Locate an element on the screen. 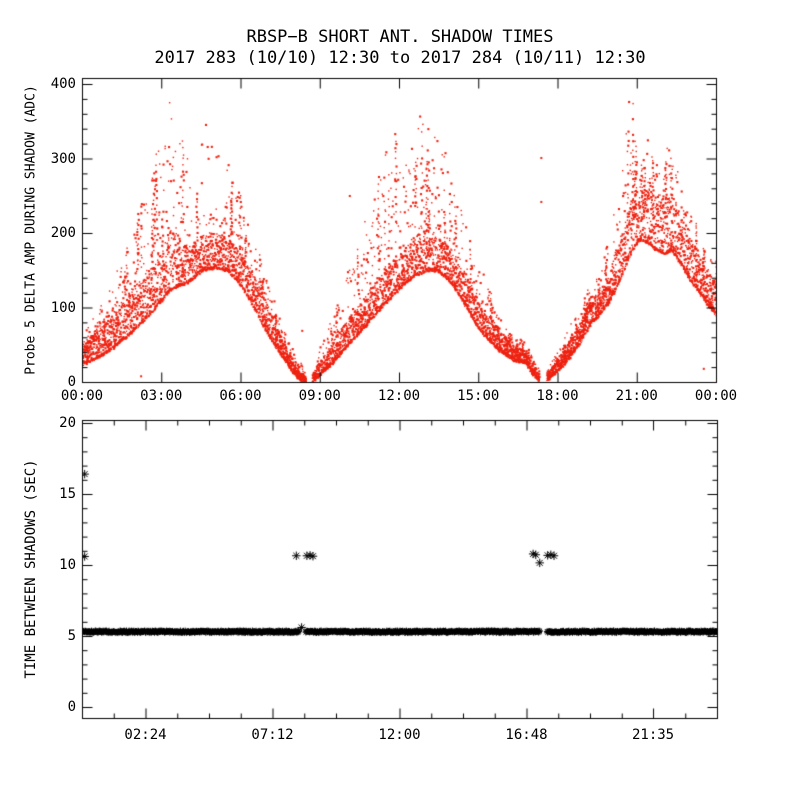 This screenshot has height=800, width=800. top-y-tick-label: 400 is located at coordinates (63, 84).